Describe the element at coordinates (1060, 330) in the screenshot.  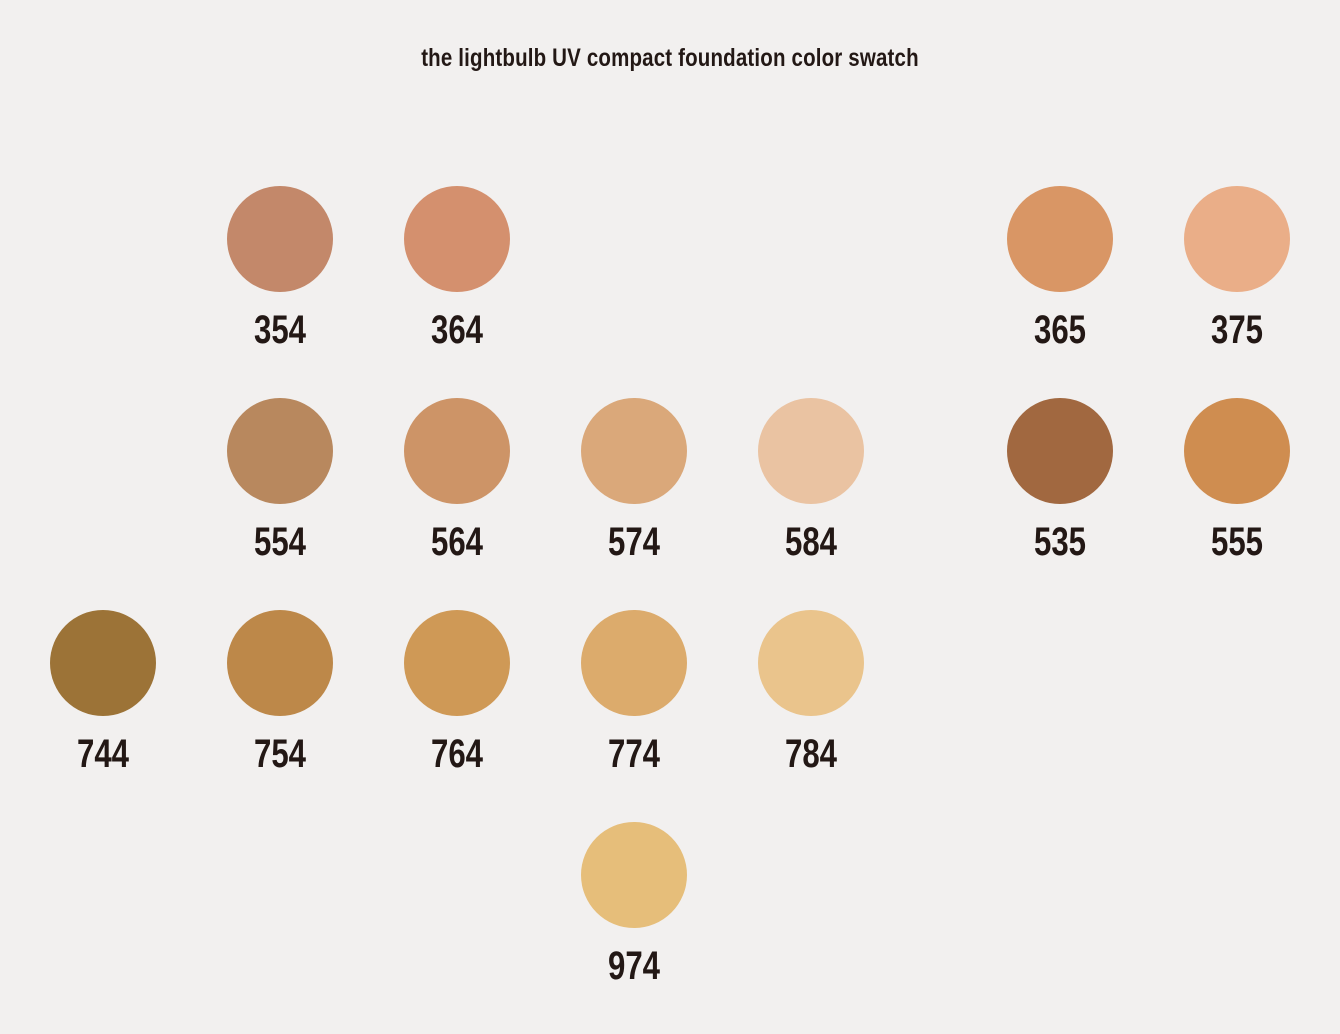
I see `shade-code: 365` at that location.